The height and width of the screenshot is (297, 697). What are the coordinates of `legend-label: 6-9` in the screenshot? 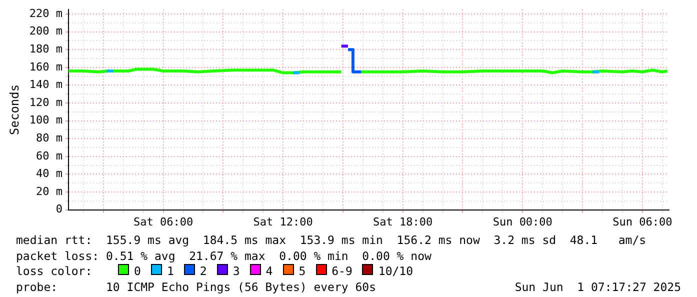 It's located at (342, 272).